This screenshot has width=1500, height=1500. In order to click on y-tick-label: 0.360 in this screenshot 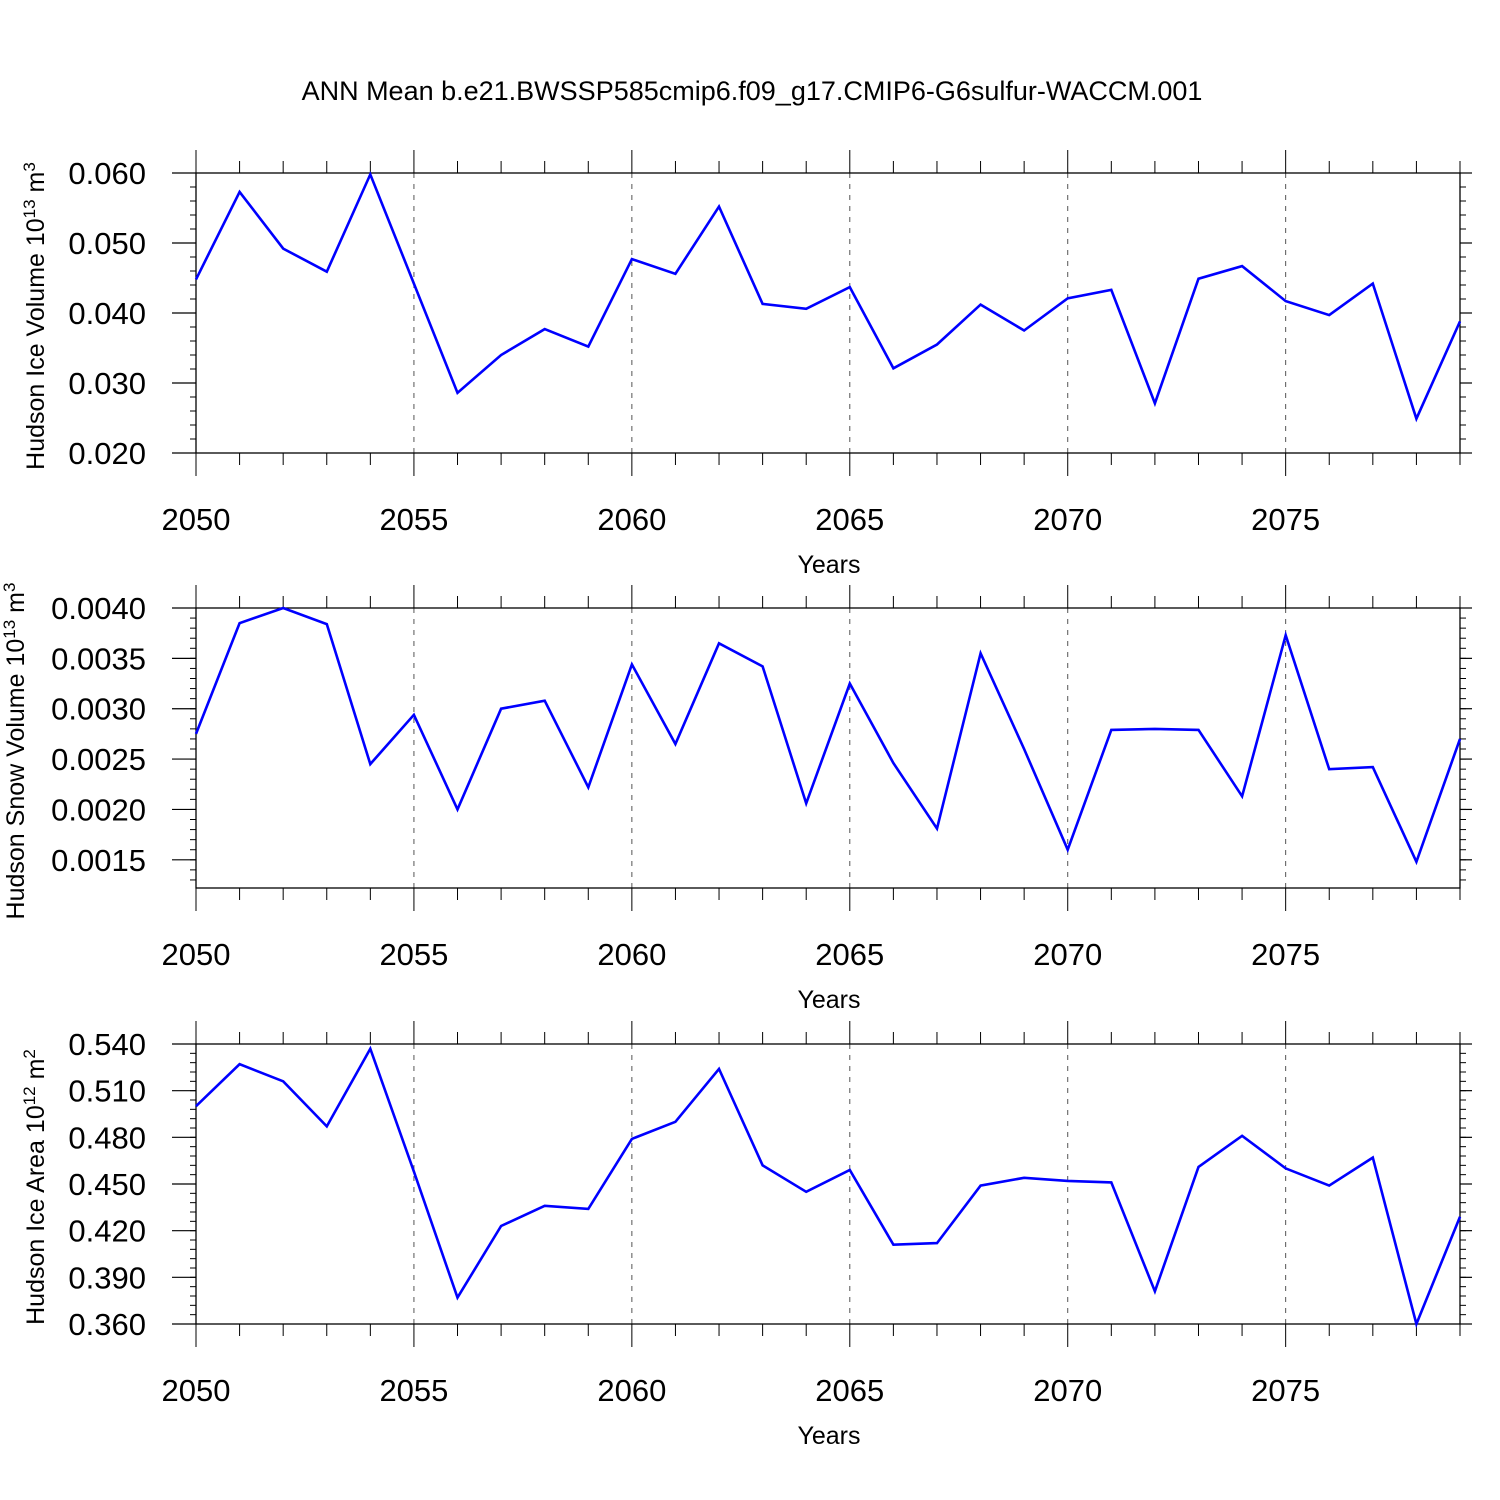, I will do `click(107, 1324)`.